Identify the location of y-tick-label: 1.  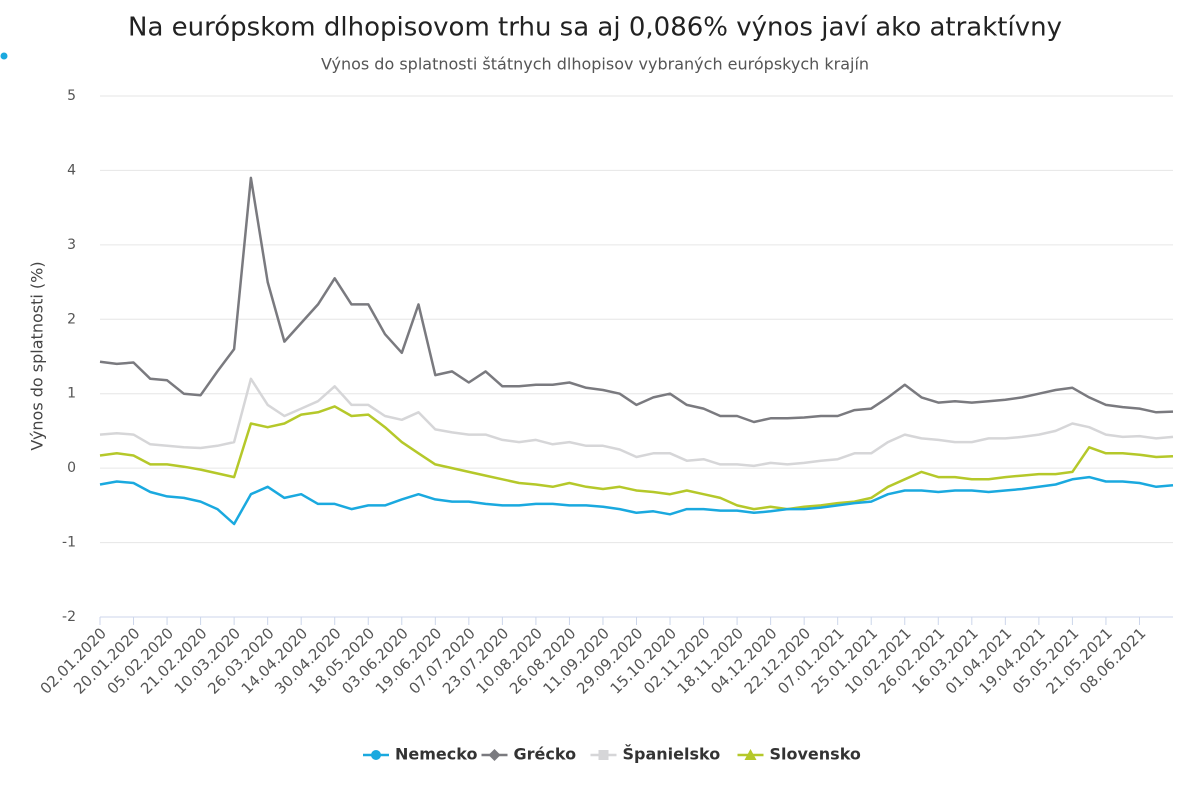
(71, 394).